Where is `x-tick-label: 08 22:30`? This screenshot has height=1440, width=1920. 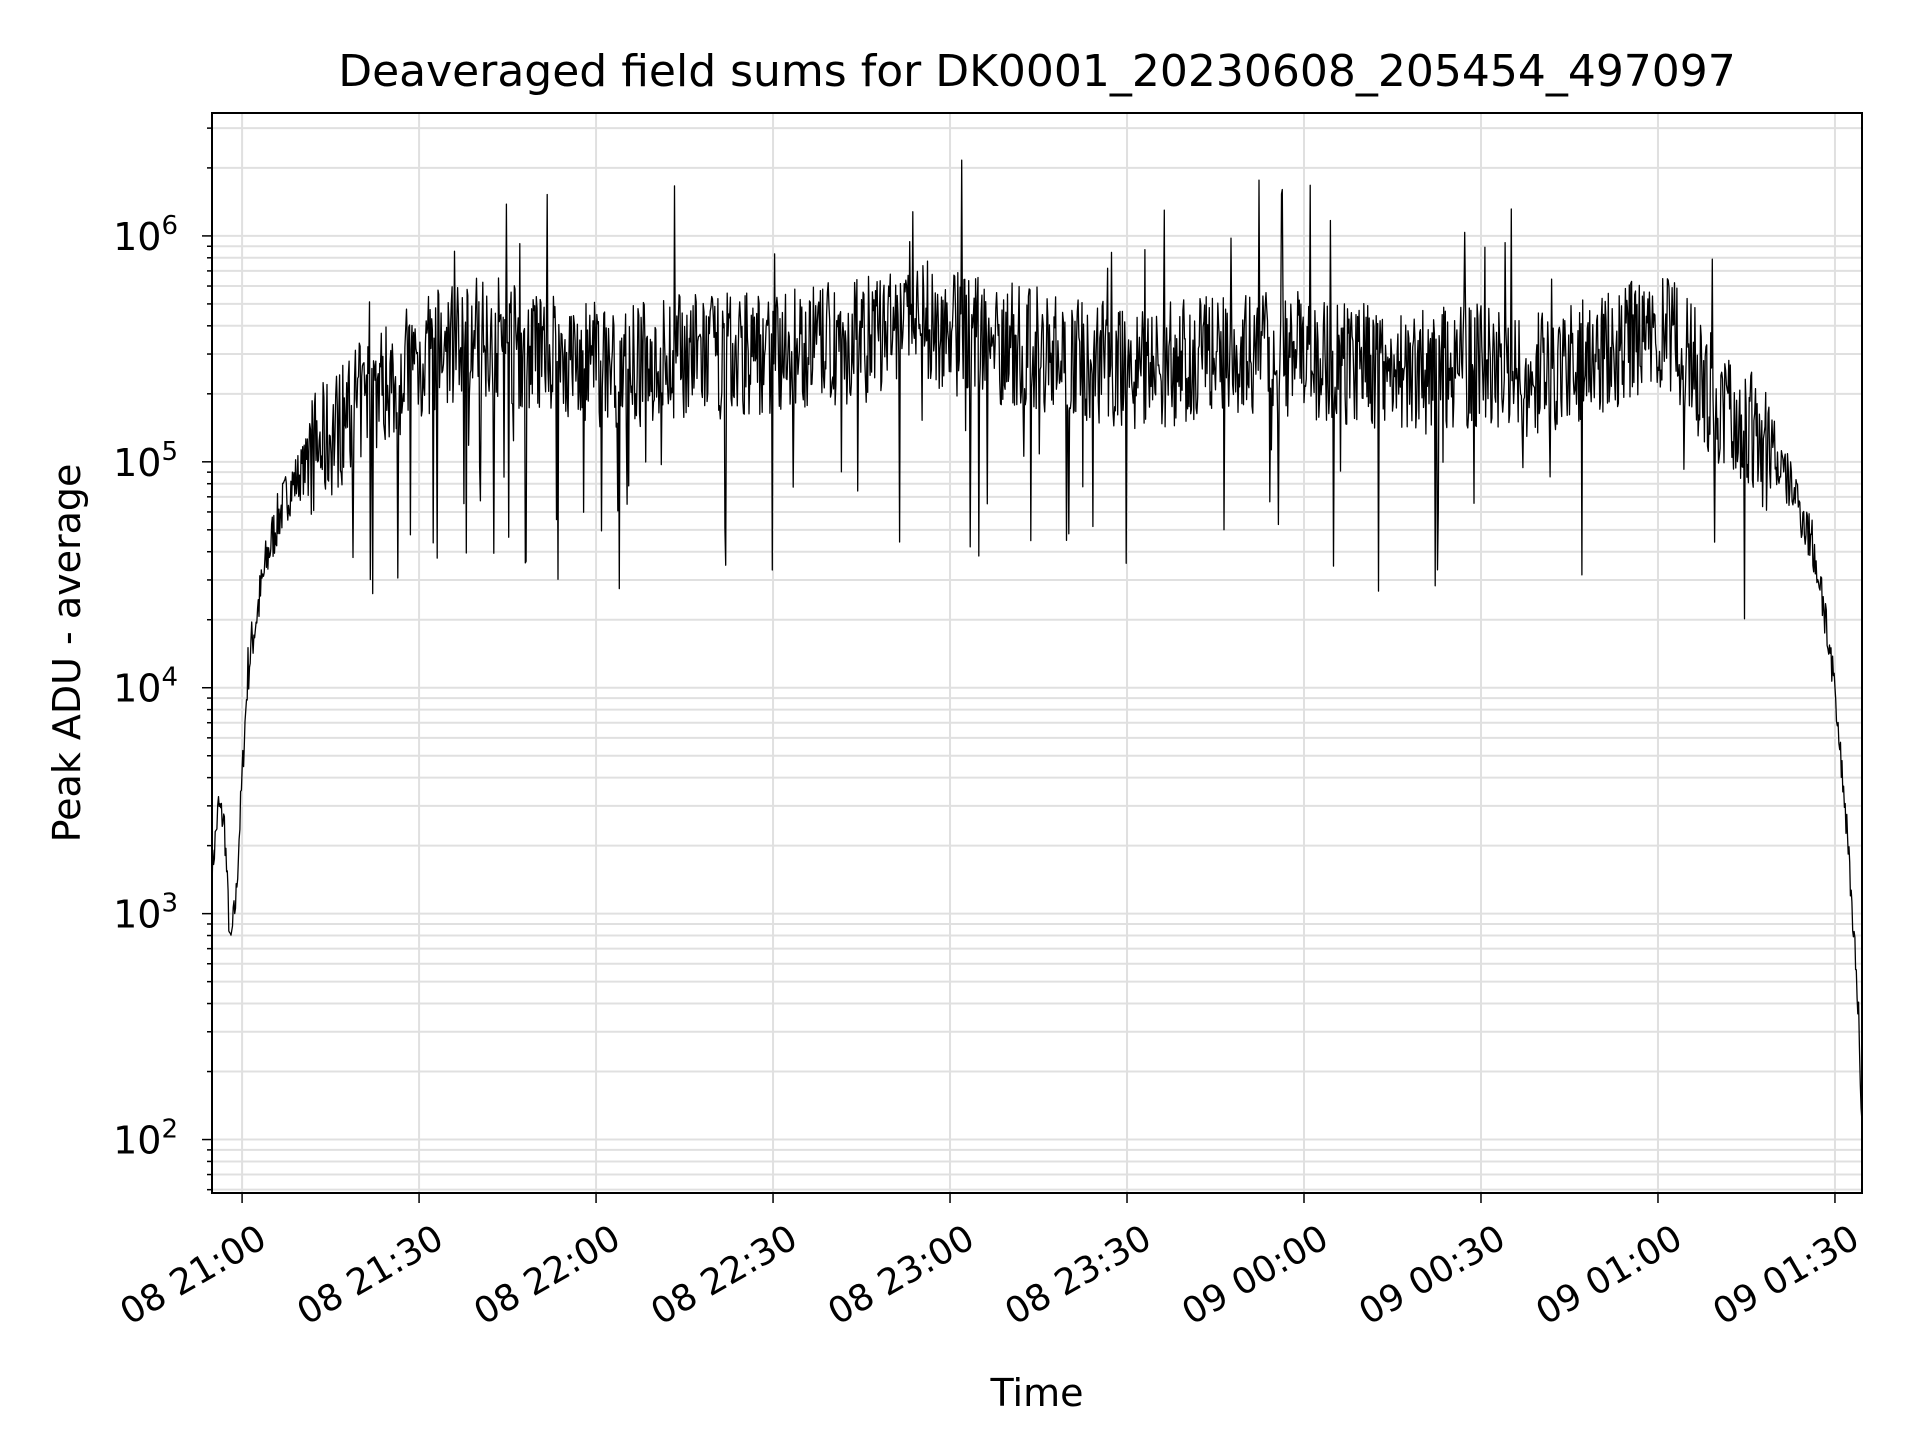
x-tick-label: 08 22:30 is located at coordinates (724, 1275).